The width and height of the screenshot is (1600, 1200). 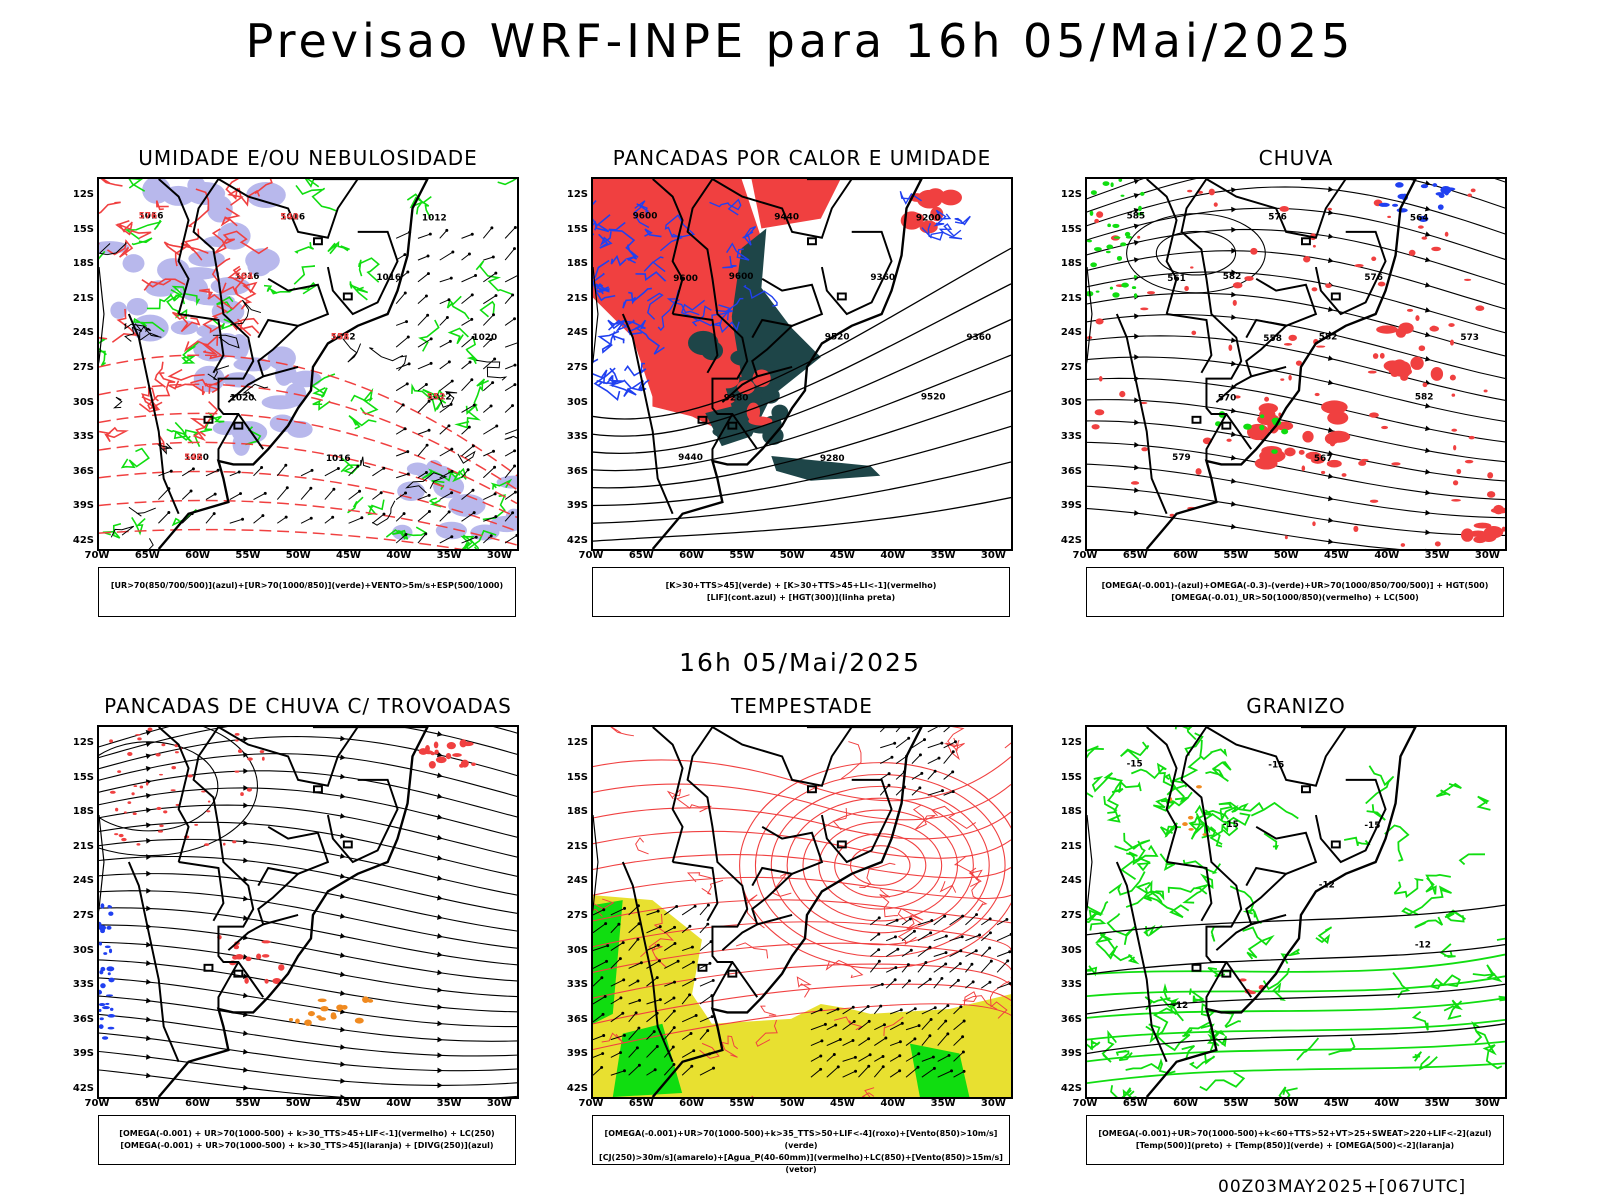 I want to click on contour-label: 9280, so click(x=736, y=399).